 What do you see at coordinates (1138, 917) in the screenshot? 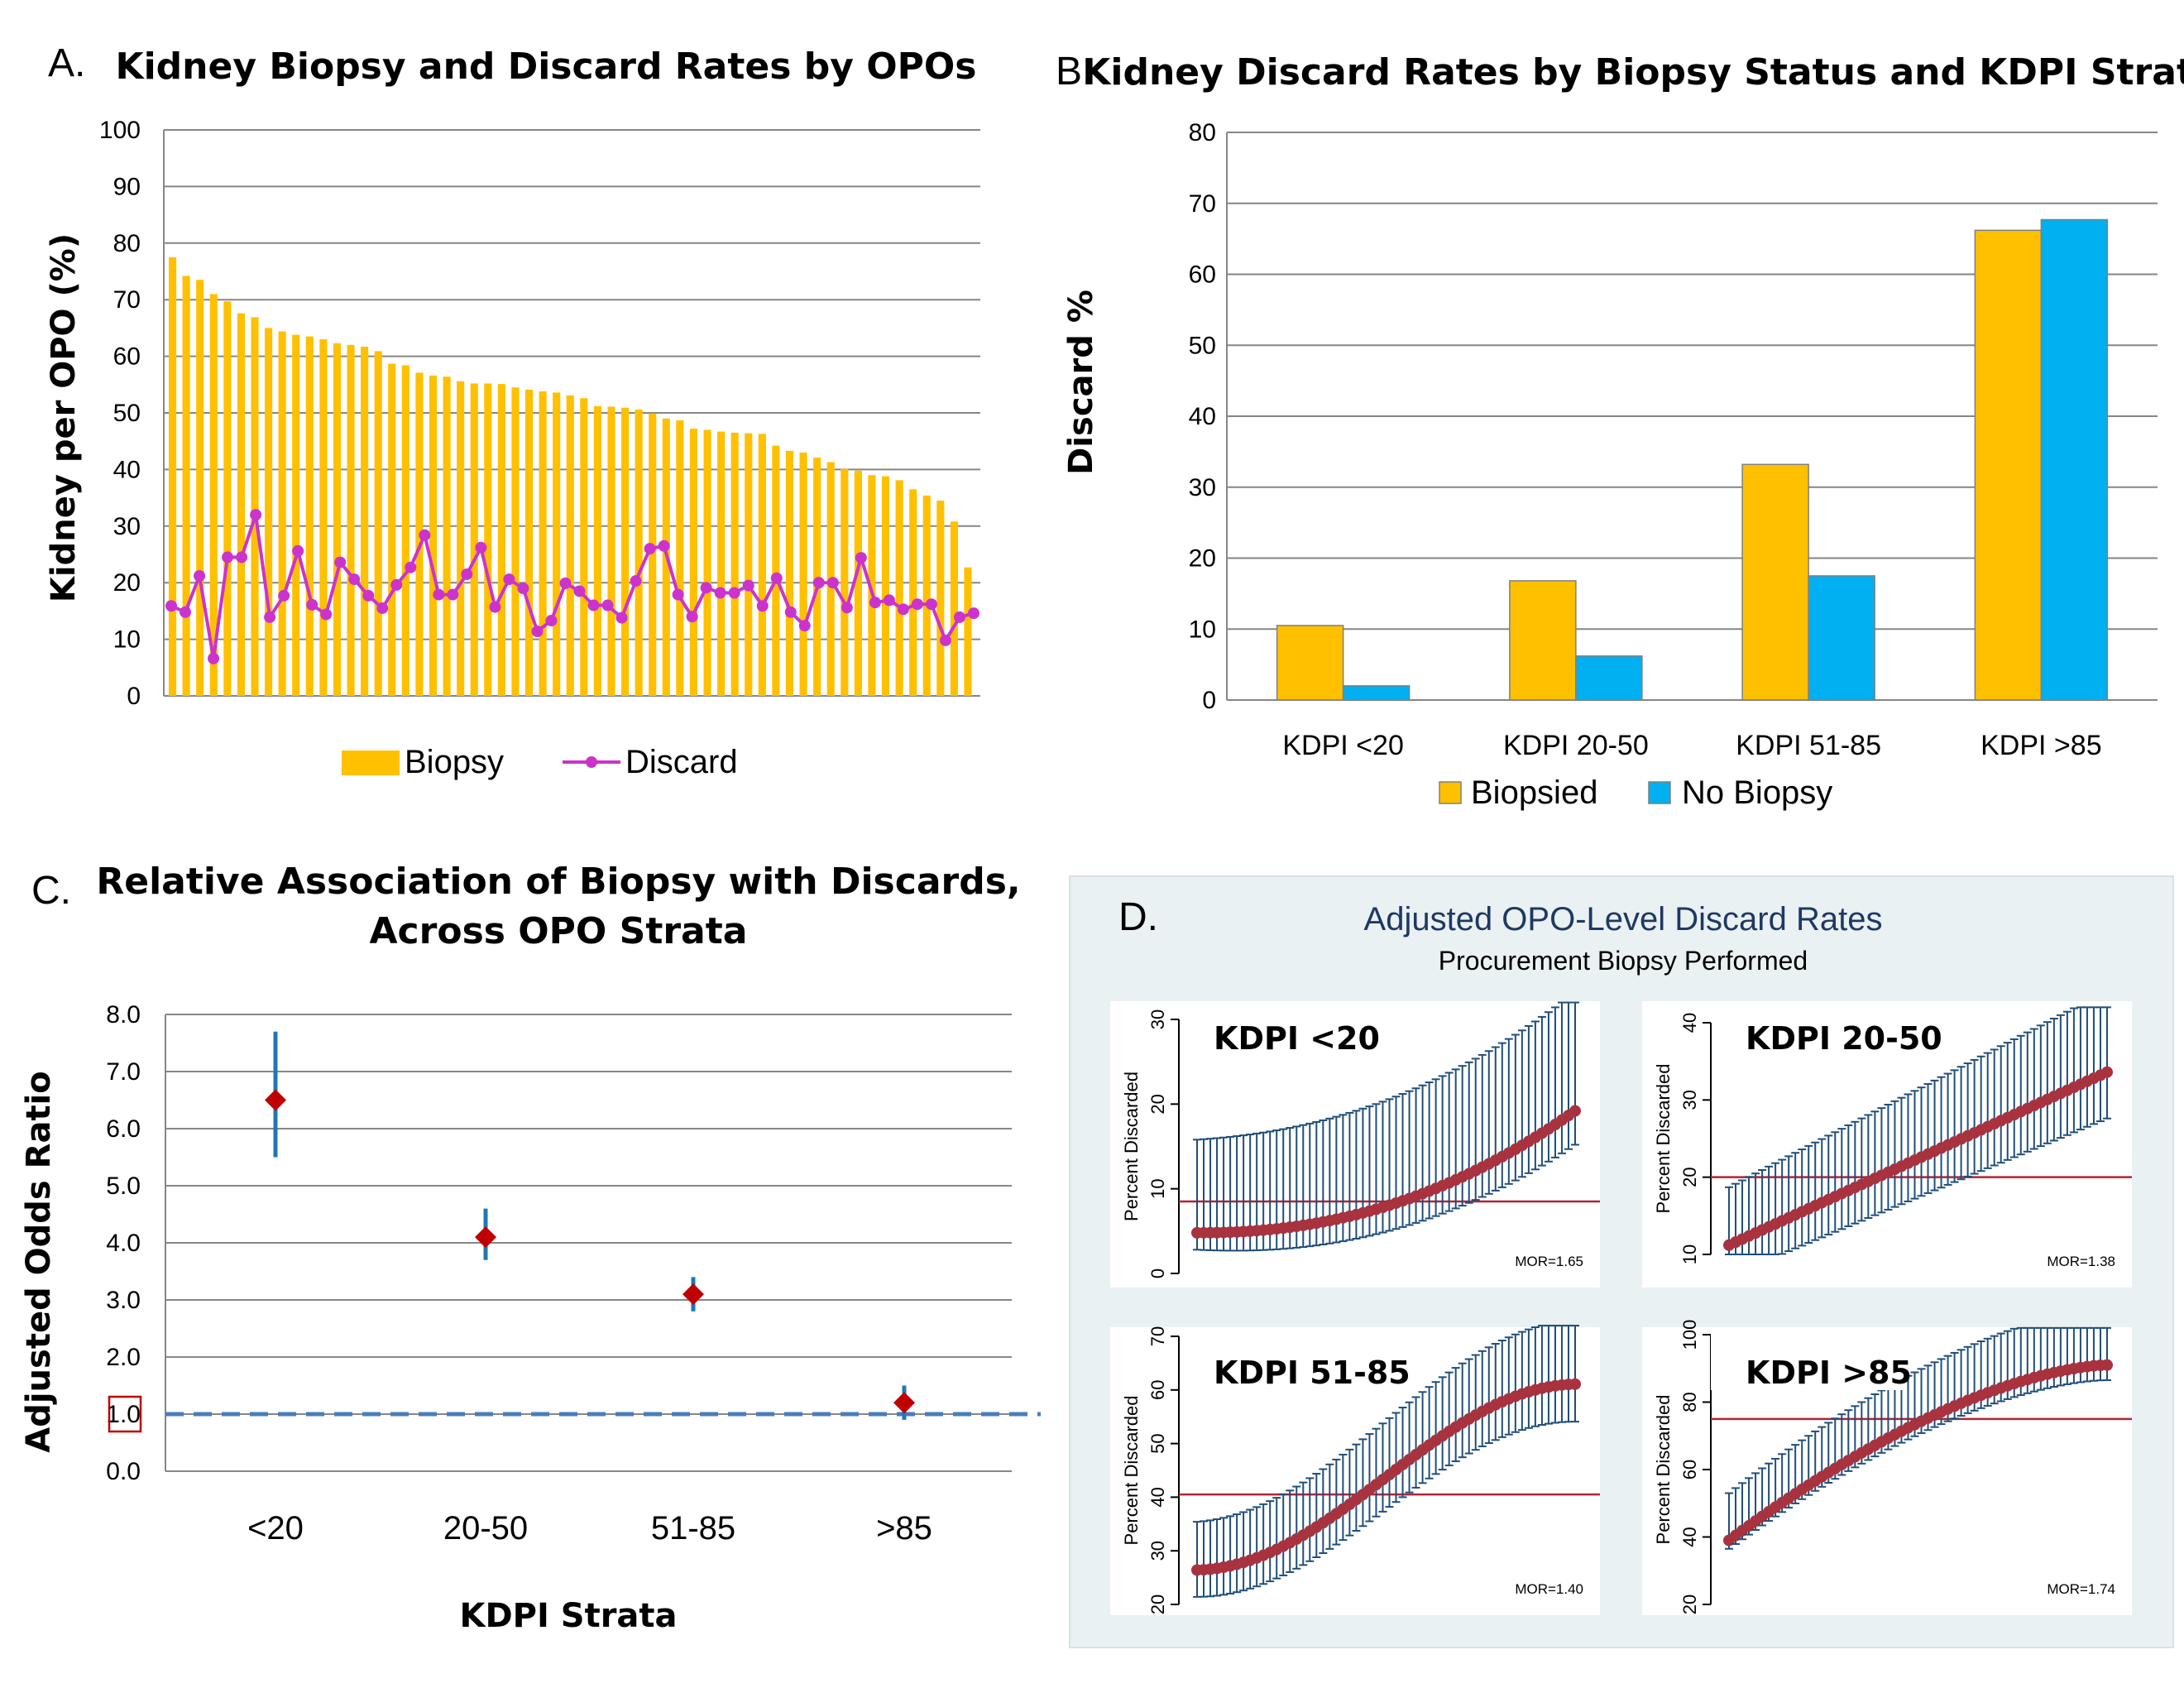
I see `panel-d-label: D.` at bounding box center [1138, 917].